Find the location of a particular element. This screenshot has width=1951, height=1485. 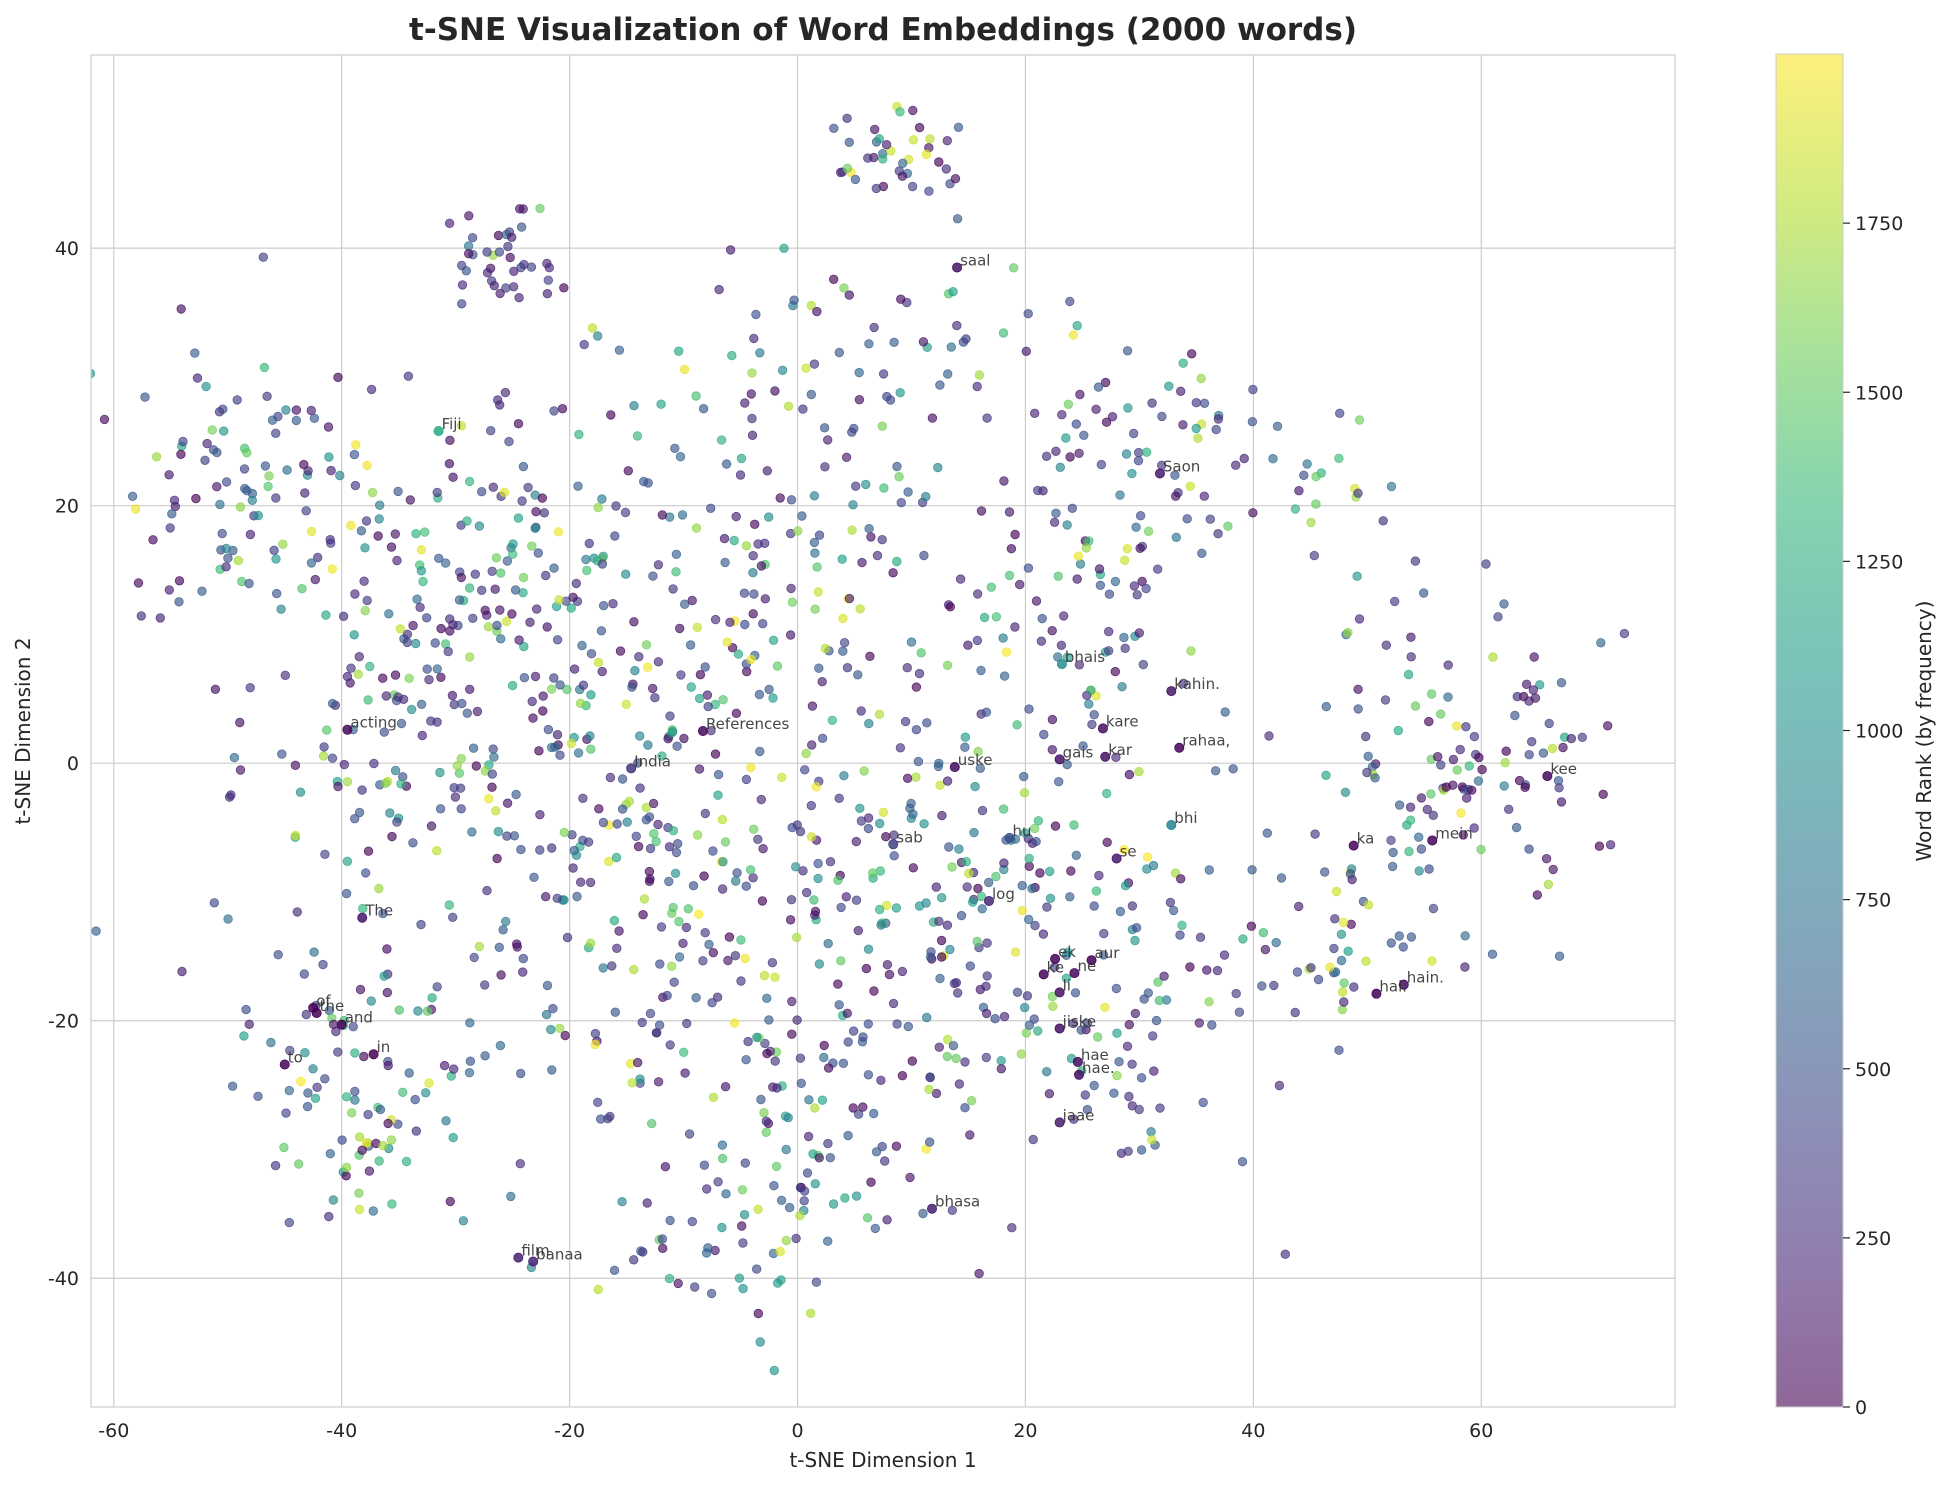

x-tick-label: 0 is located at coordinates (797, 1431).